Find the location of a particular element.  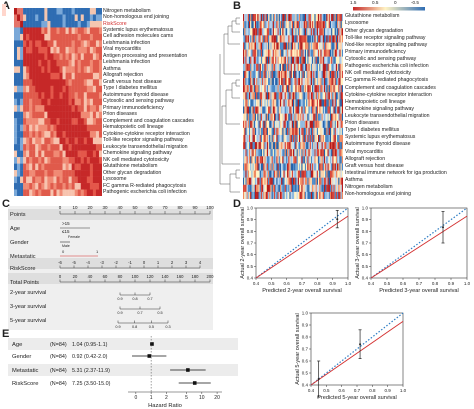

calibration-y-tick-label: 0.7 is located at coordinates (305, 349).